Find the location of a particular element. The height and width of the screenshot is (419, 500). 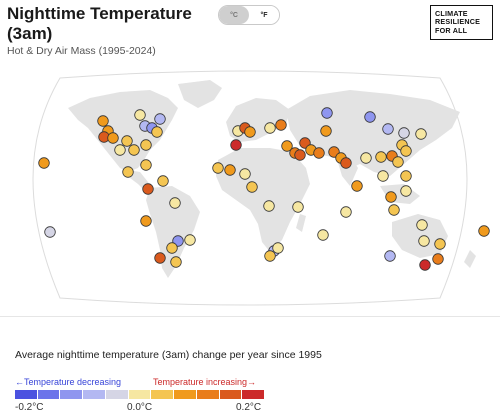

section-divider is located at coordinates (250, 316).